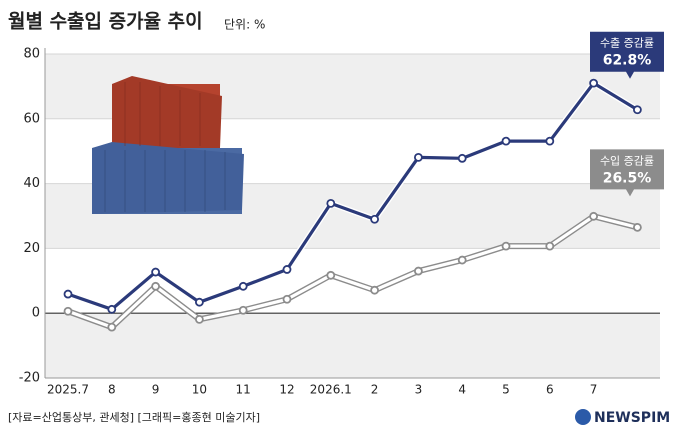 This screenshot has height=442, width=680. What do you see at coordinates (632, 418) in the screenshot?
I see `logo: NEWSPIM` at bounding box center [632, 418].